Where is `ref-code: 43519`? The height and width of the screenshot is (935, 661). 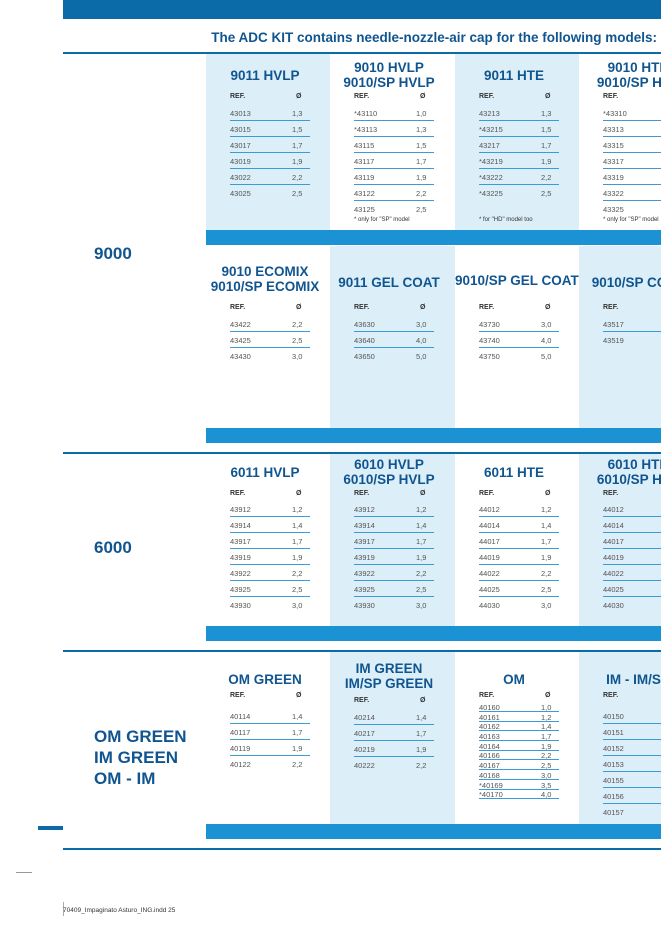 ref-code: 43519 is located at coordinates (613, 340).